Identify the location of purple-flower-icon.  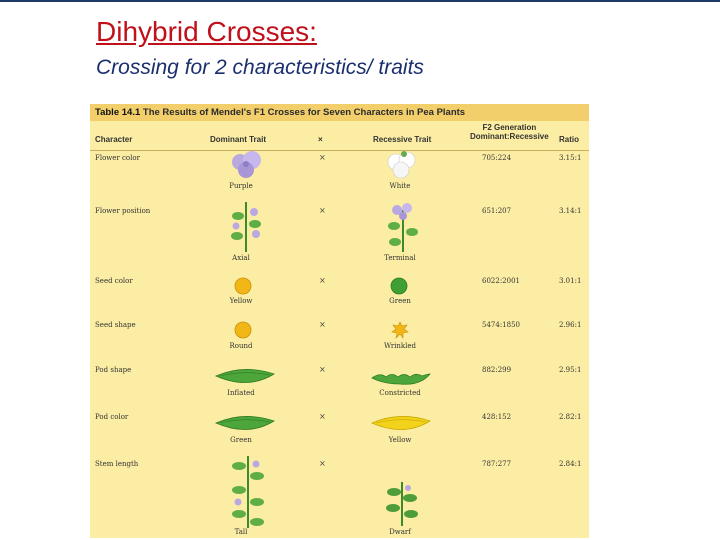
(246, 164).